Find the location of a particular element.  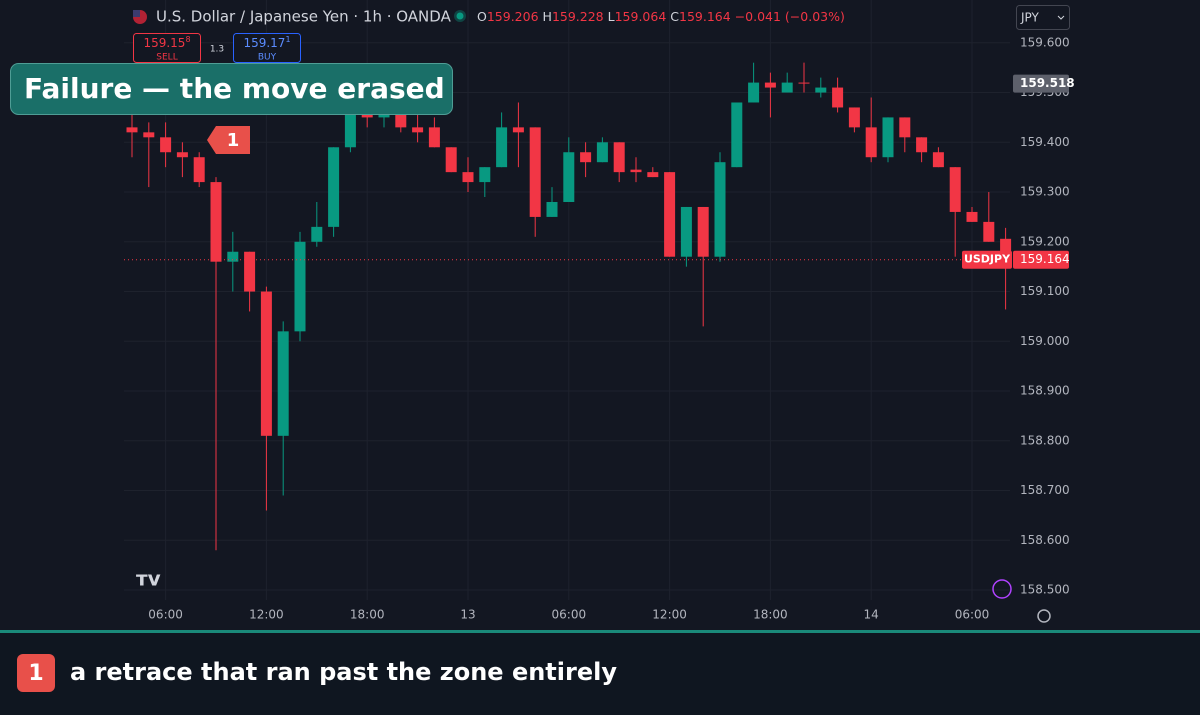

sell-price: 159.15 is located at coordinates (164, 43).